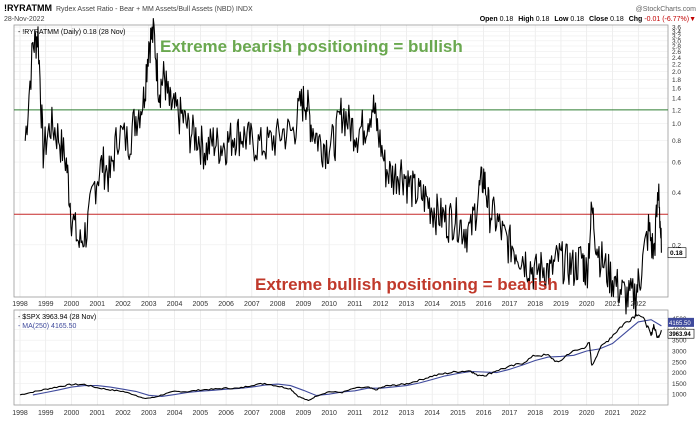  Describe the element at coordinates (71, 32) in the screenshot. I see `legend-top: - !RYRATMM (Daily) 0.18 (28 Nov)` at that location.